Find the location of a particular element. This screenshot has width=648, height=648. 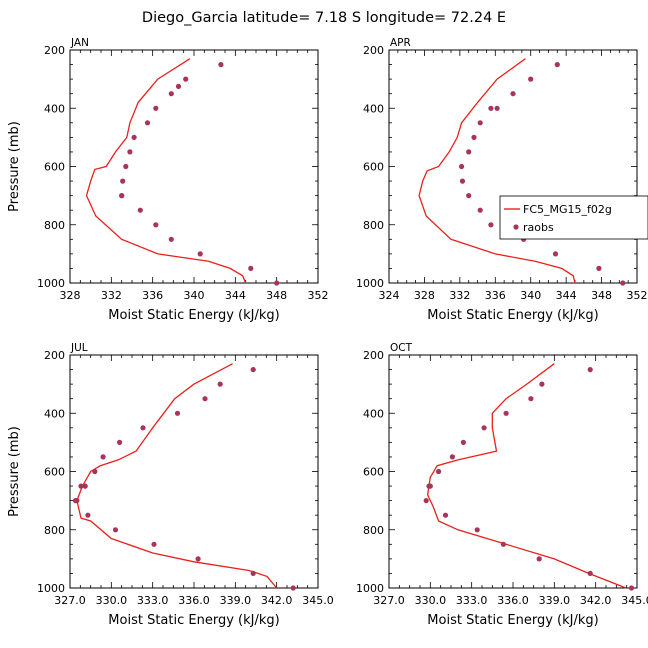

legend-obs-swatch is located at coordinates (516, 227).